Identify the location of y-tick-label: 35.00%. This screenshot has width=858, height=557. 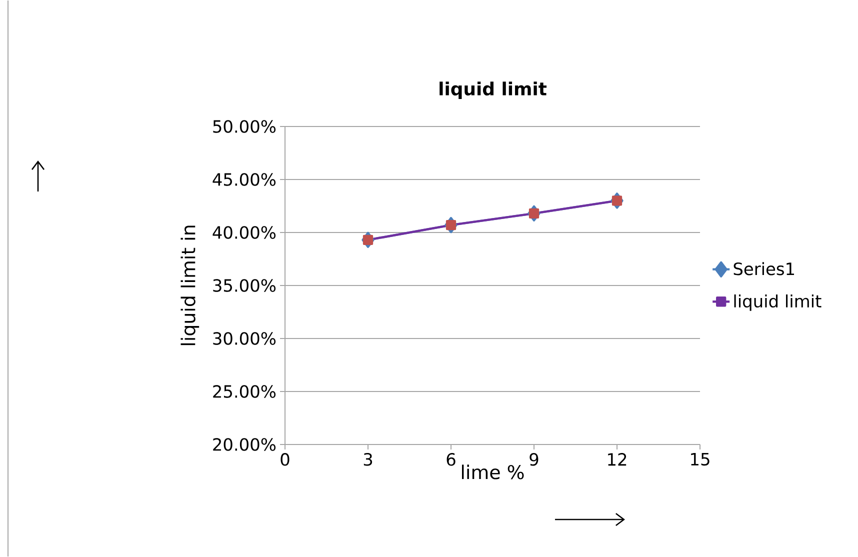
(244, 285).